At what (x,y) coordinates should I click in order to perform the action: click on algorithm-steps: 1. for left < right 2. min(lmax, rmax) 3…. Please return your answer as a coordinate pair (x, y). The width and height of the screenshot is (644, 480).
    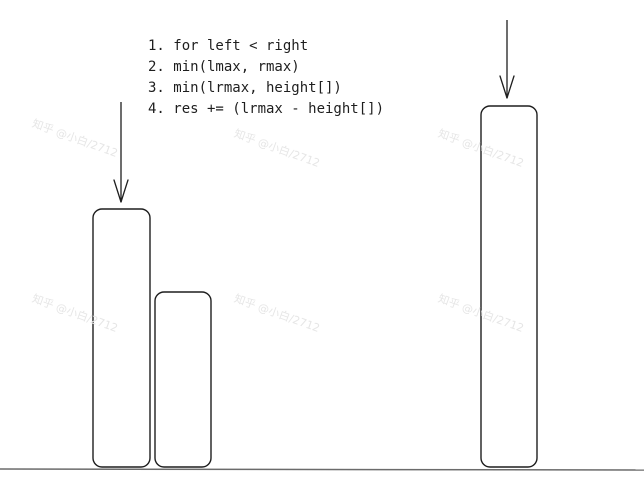
    Looking at the image, I should click on (266, 78).